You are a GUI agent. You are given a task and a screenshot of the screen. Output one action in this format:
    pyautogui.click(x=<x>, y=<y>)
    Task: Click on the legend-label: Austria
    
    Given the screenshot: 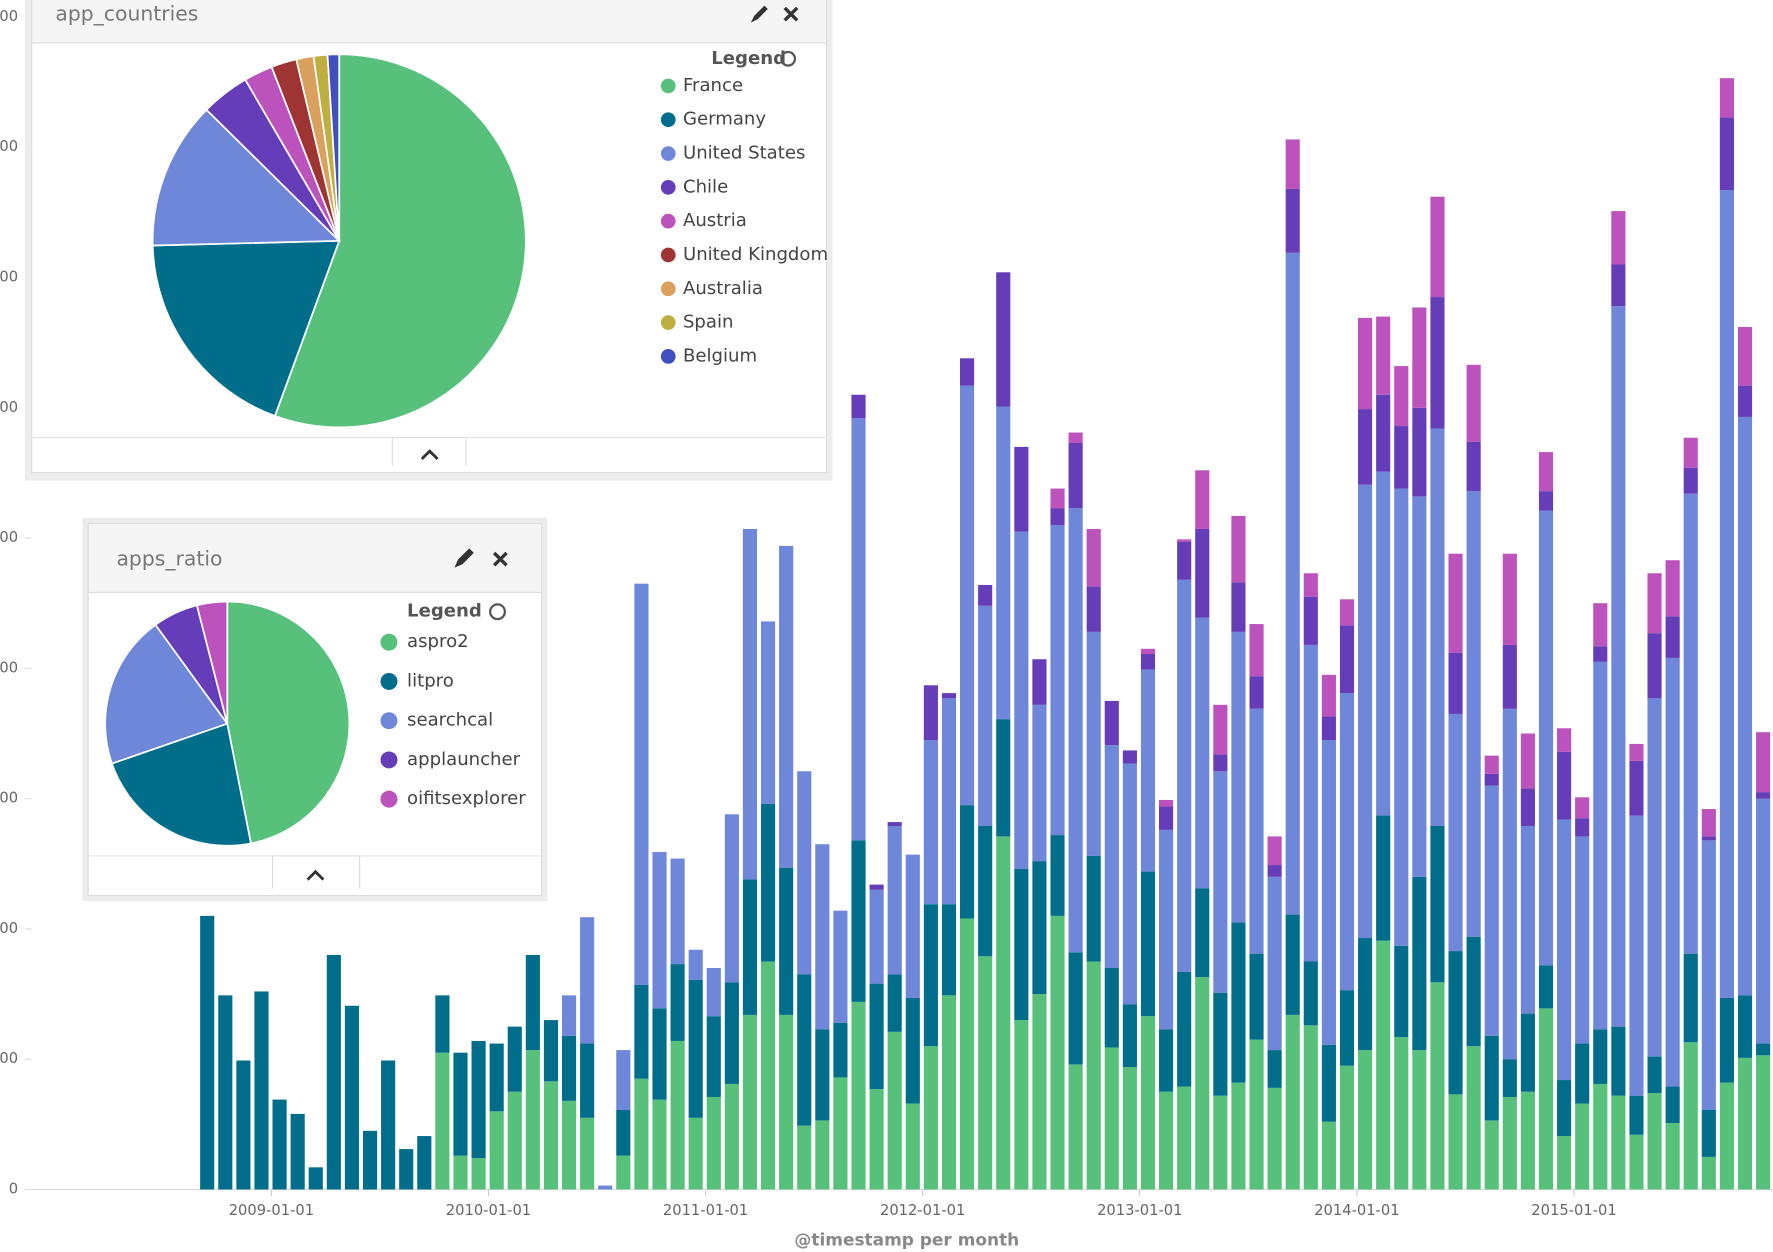 What is the action you would take?
    pyautogui.click(x=715, y=220)
    